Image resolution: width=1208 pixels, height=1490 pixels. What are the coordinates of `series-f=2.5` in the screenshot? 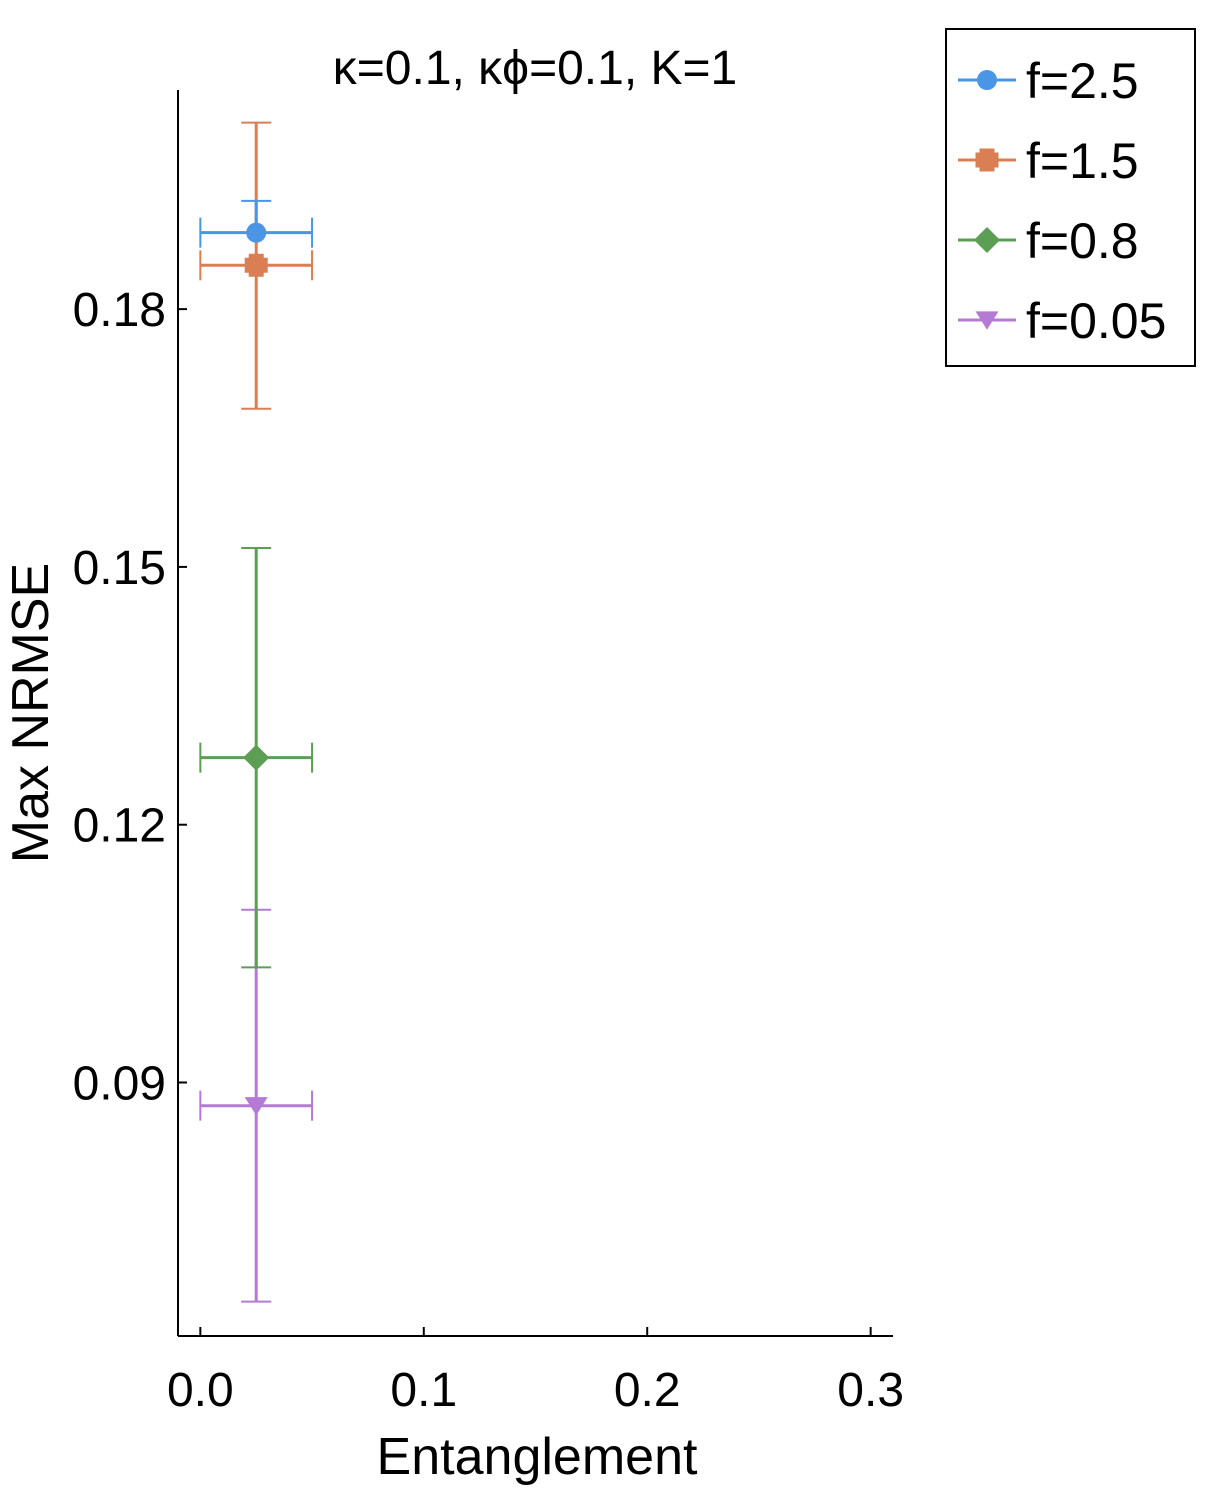 It's located at (256, 223).